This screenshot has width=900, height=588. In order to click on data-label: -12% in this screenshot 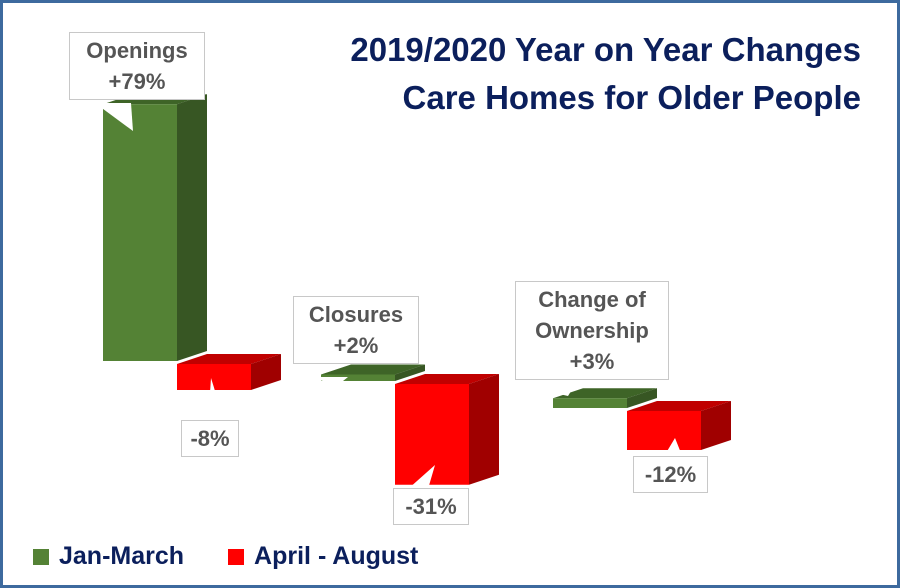, I will do `click(670, 474)`.